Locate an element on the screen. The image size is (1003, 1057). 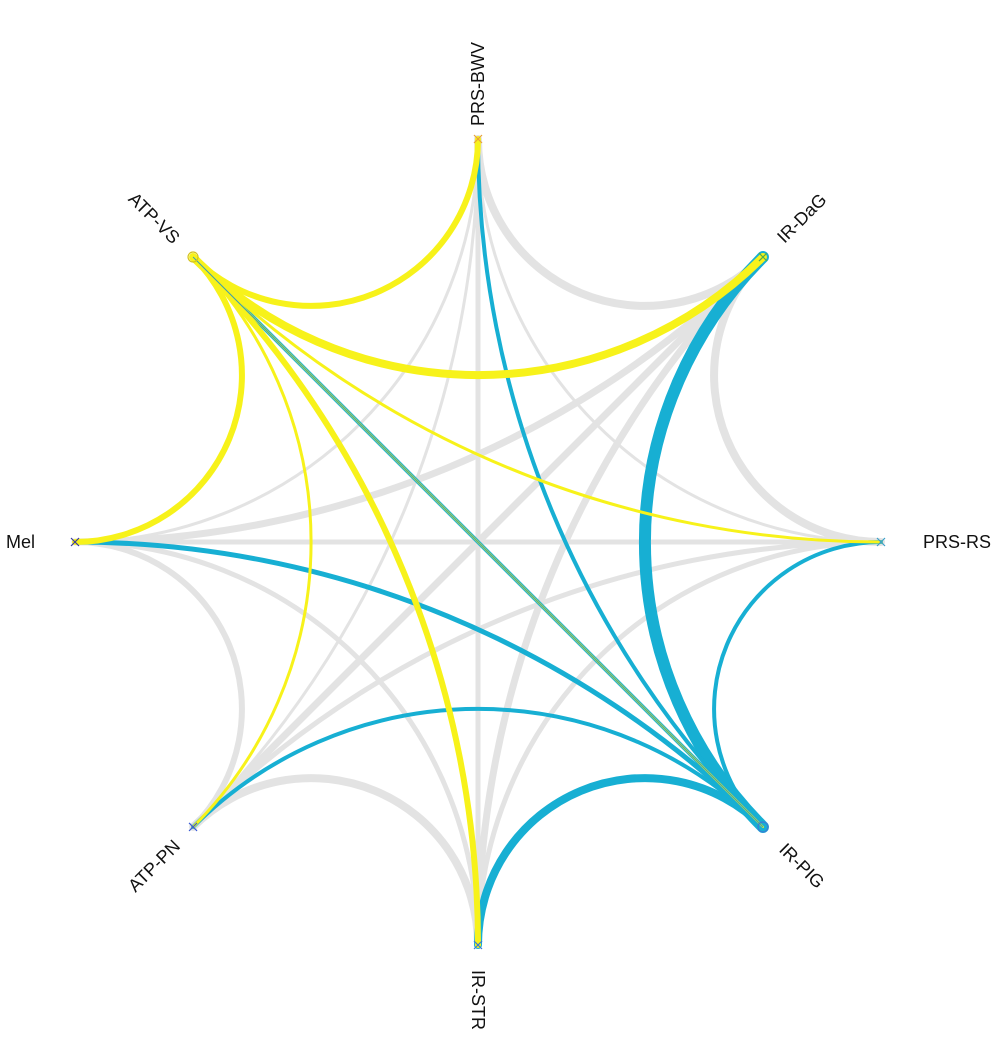
edge-ir-pig-ir-str is located at coordinates (620, 861).